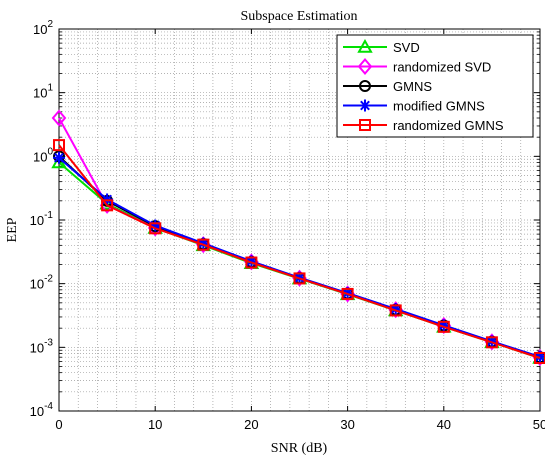 Image resolution: width=545 pixels, height=462 pixels. Describe the element at coordinates (442, 67) in the screenshot. I see `legend-label: randomized SVD` at that location.